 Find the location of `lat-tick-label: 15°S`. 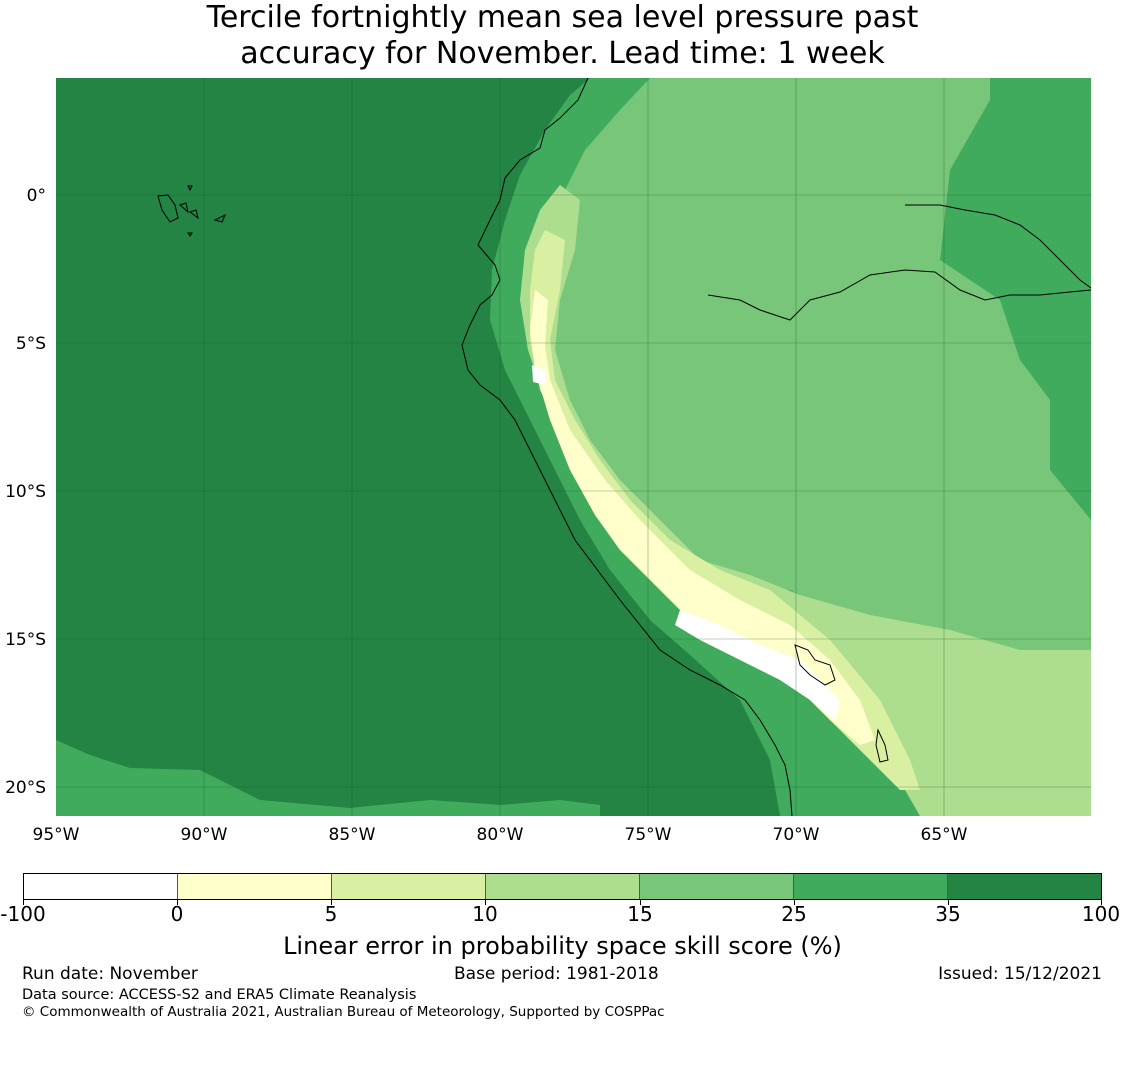

lat-tick-label: 15°S is located at coordinates (25, 640).